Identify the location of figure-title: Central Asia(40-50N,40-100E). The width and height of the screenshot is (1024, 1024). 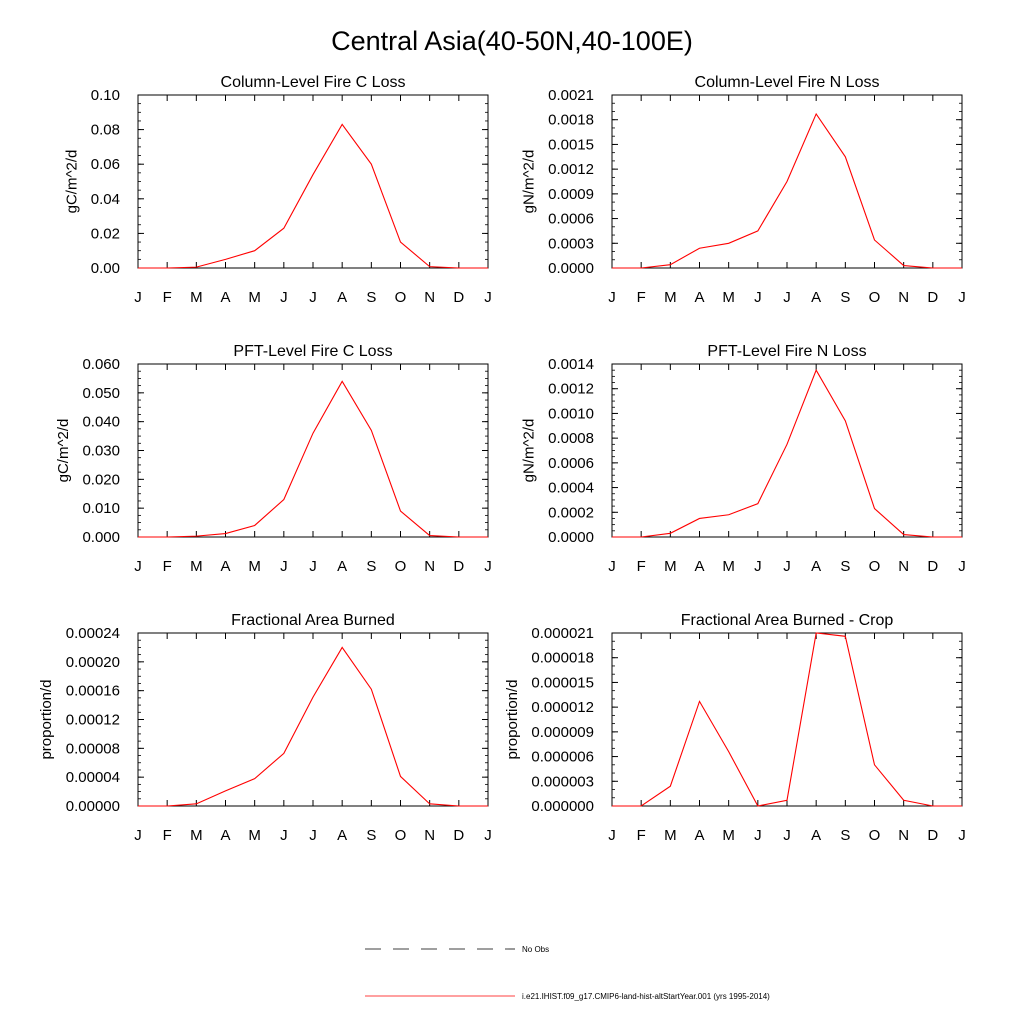
(512, 41).